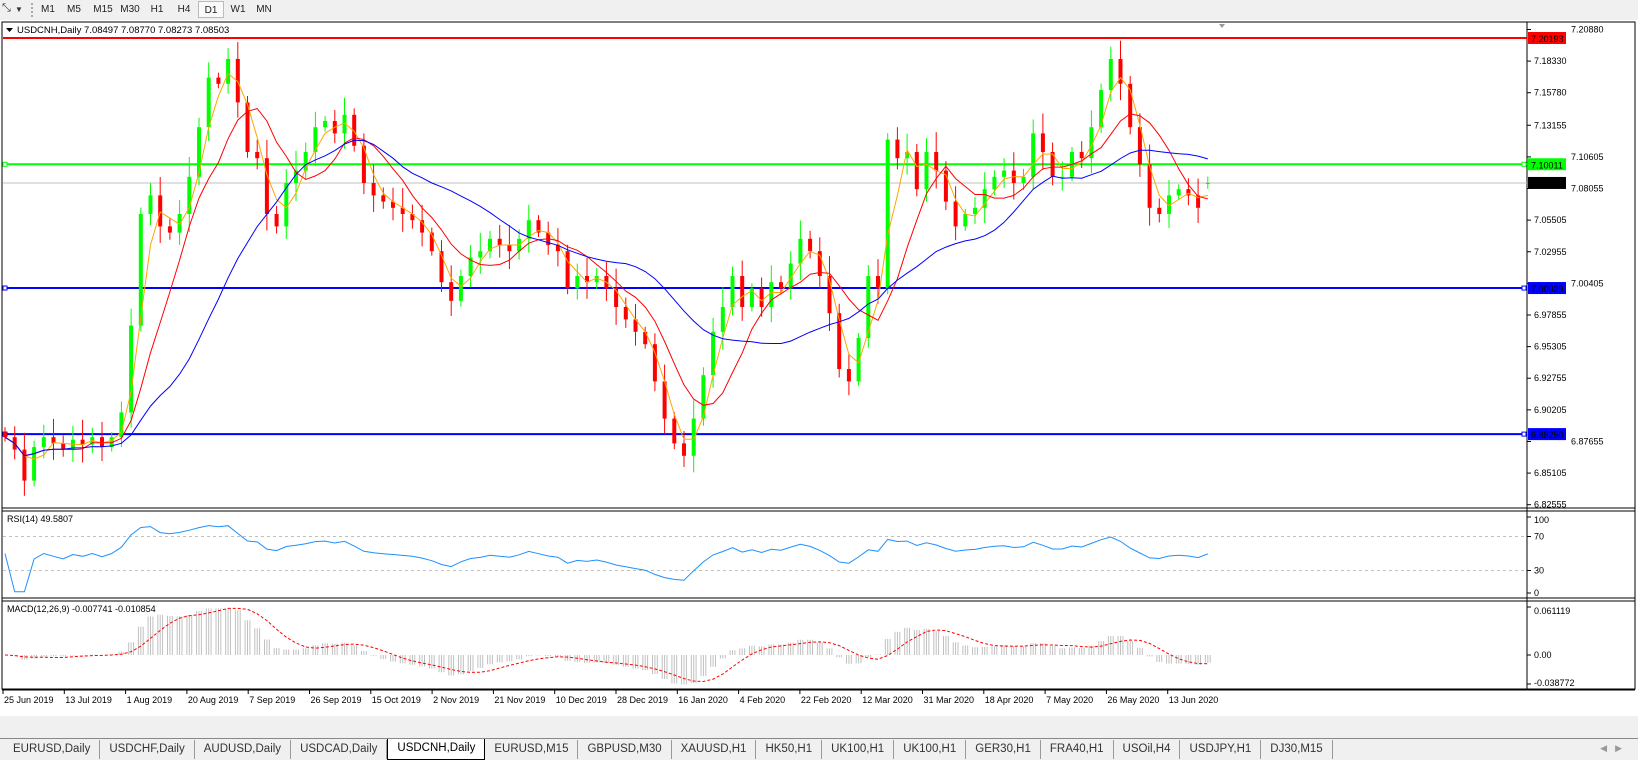 The image size is (1638, 760). Describe the element at coordinates (606, 645) in the screenshot. I see `macd-signal-line` at that location.